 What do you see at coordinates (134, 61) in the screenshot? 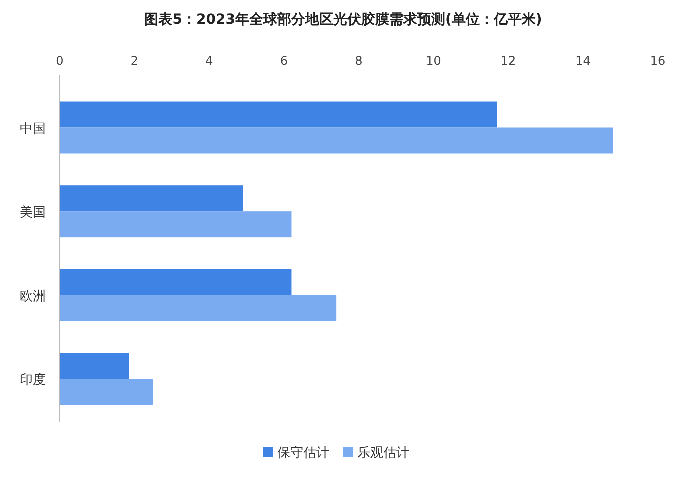
I see `x-tick-label: 2` at bounding box center [134, 61].